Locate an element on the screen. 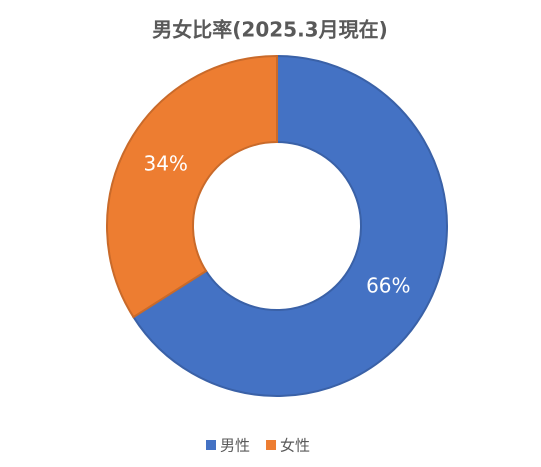  legend-label: 女性 is located at coordinates (295, 446).